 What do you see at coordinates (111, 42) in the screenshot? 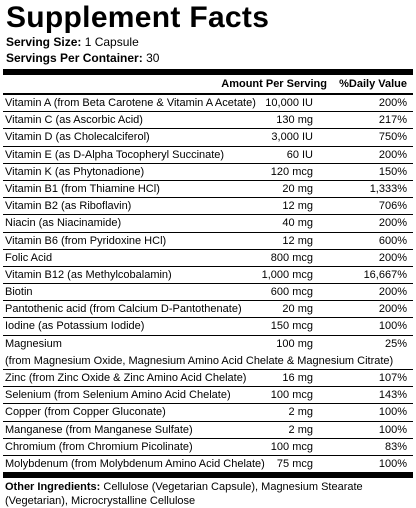
I see `serving-size-value: 1 Capsule` at bounding box center [111, 42].